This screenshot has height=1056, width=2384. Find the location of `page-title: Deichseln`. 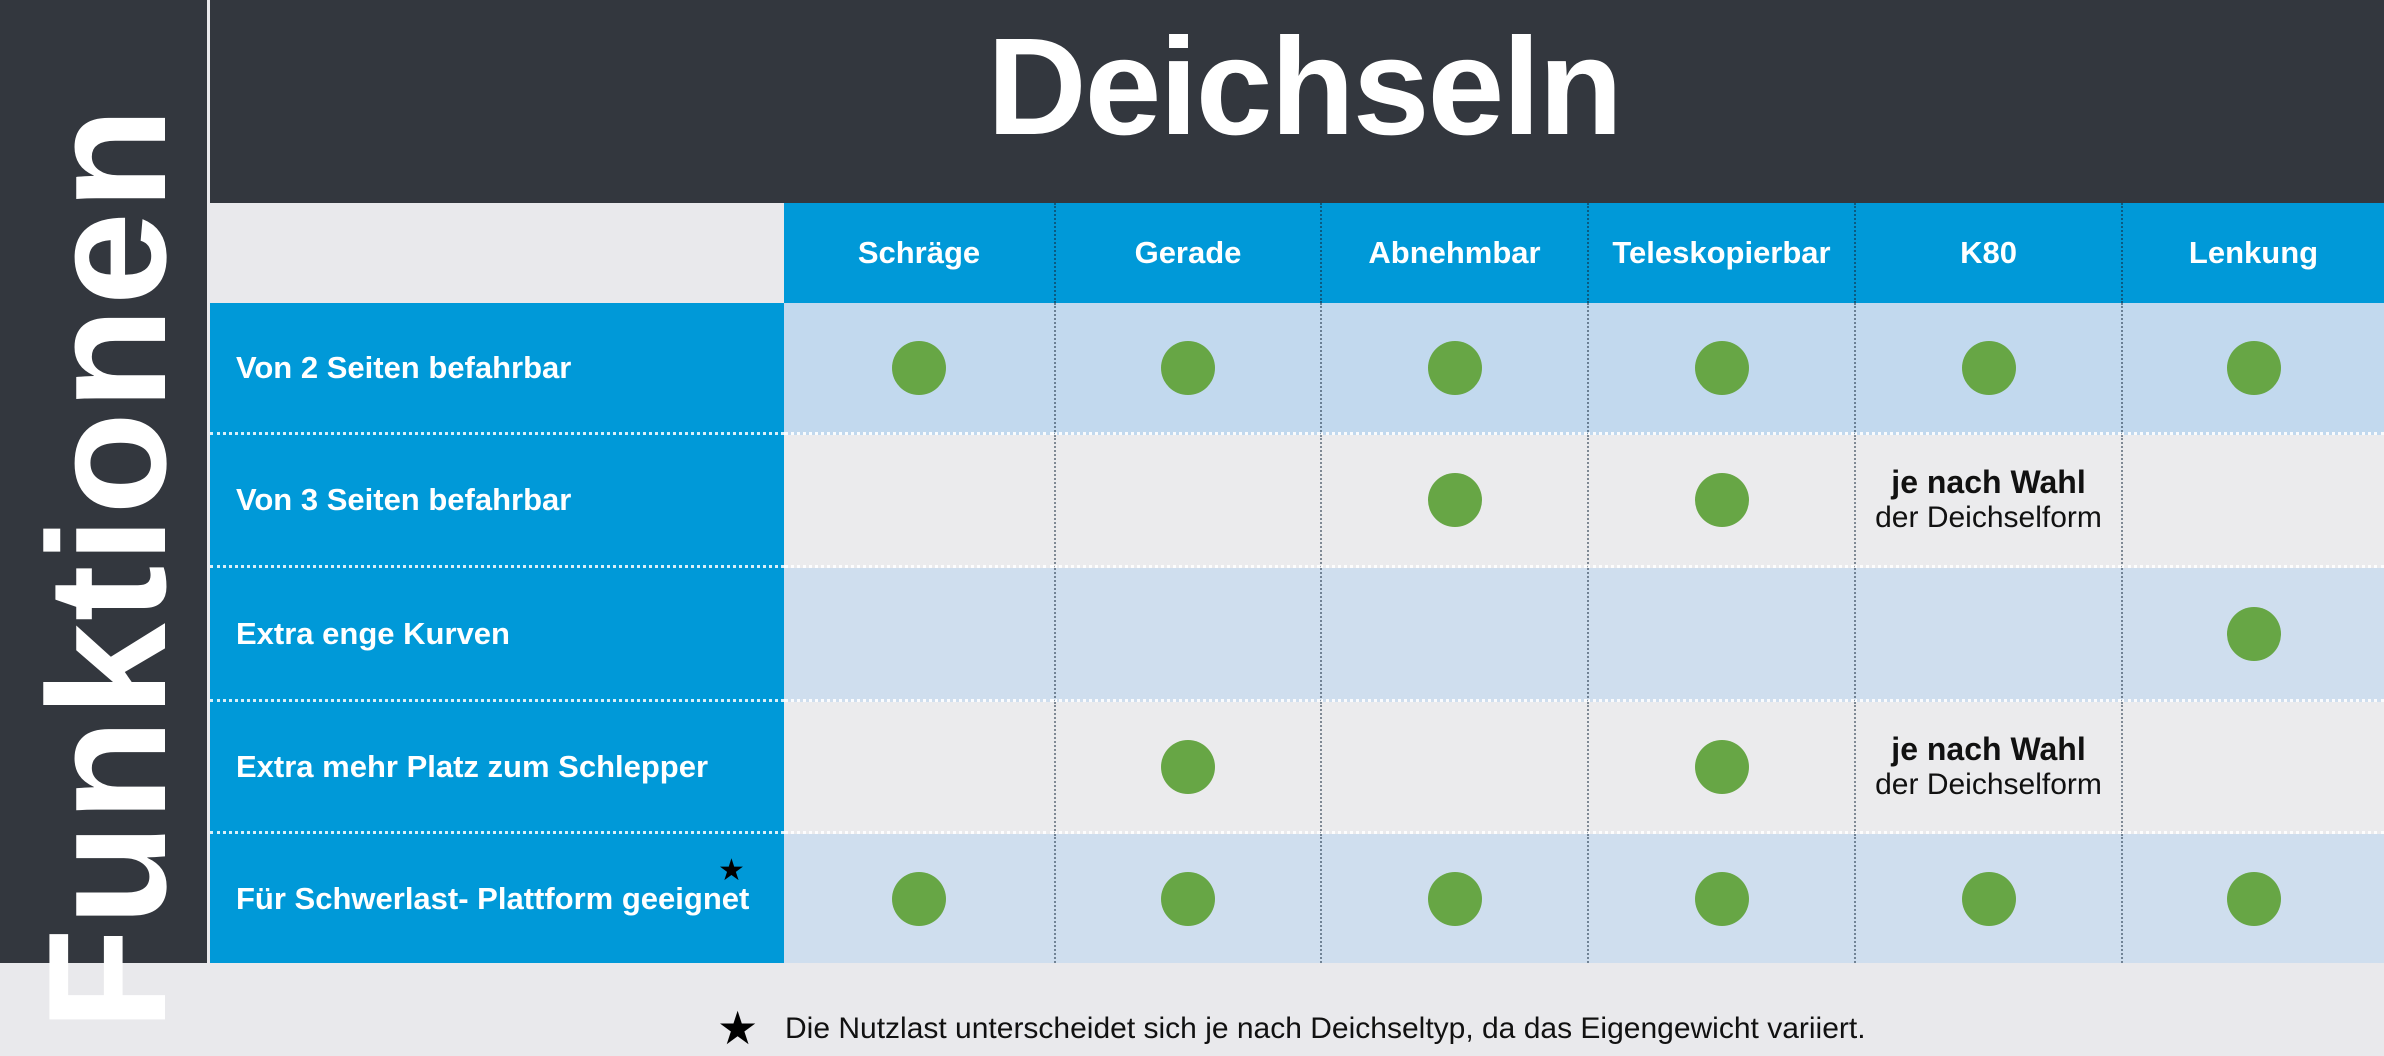

page-title: Deichseln is located at coordinates (1305, 87).